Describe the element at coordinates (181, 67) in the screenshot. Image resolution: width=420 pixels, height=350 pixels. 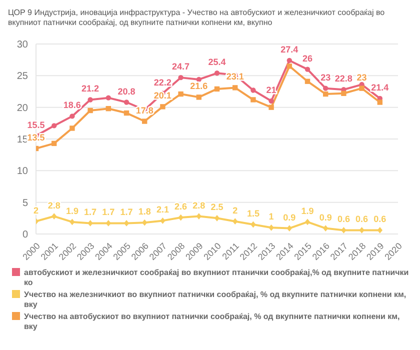
I see `data-label: 24.7` at that location.